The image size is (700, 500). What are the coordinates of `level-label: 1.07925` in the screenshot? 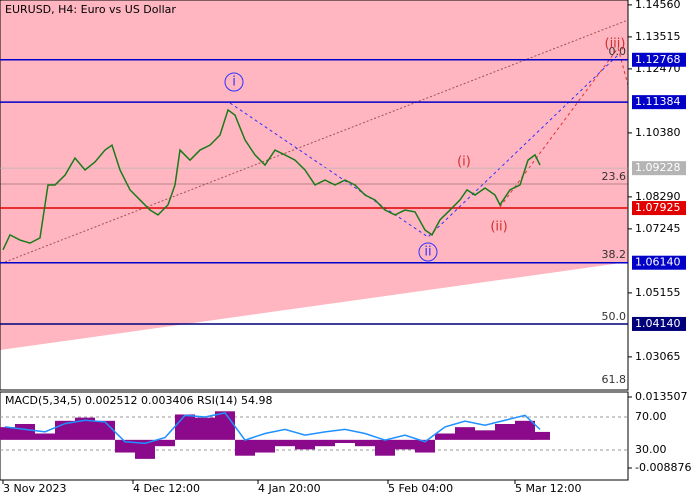 It's located at (658, 207).